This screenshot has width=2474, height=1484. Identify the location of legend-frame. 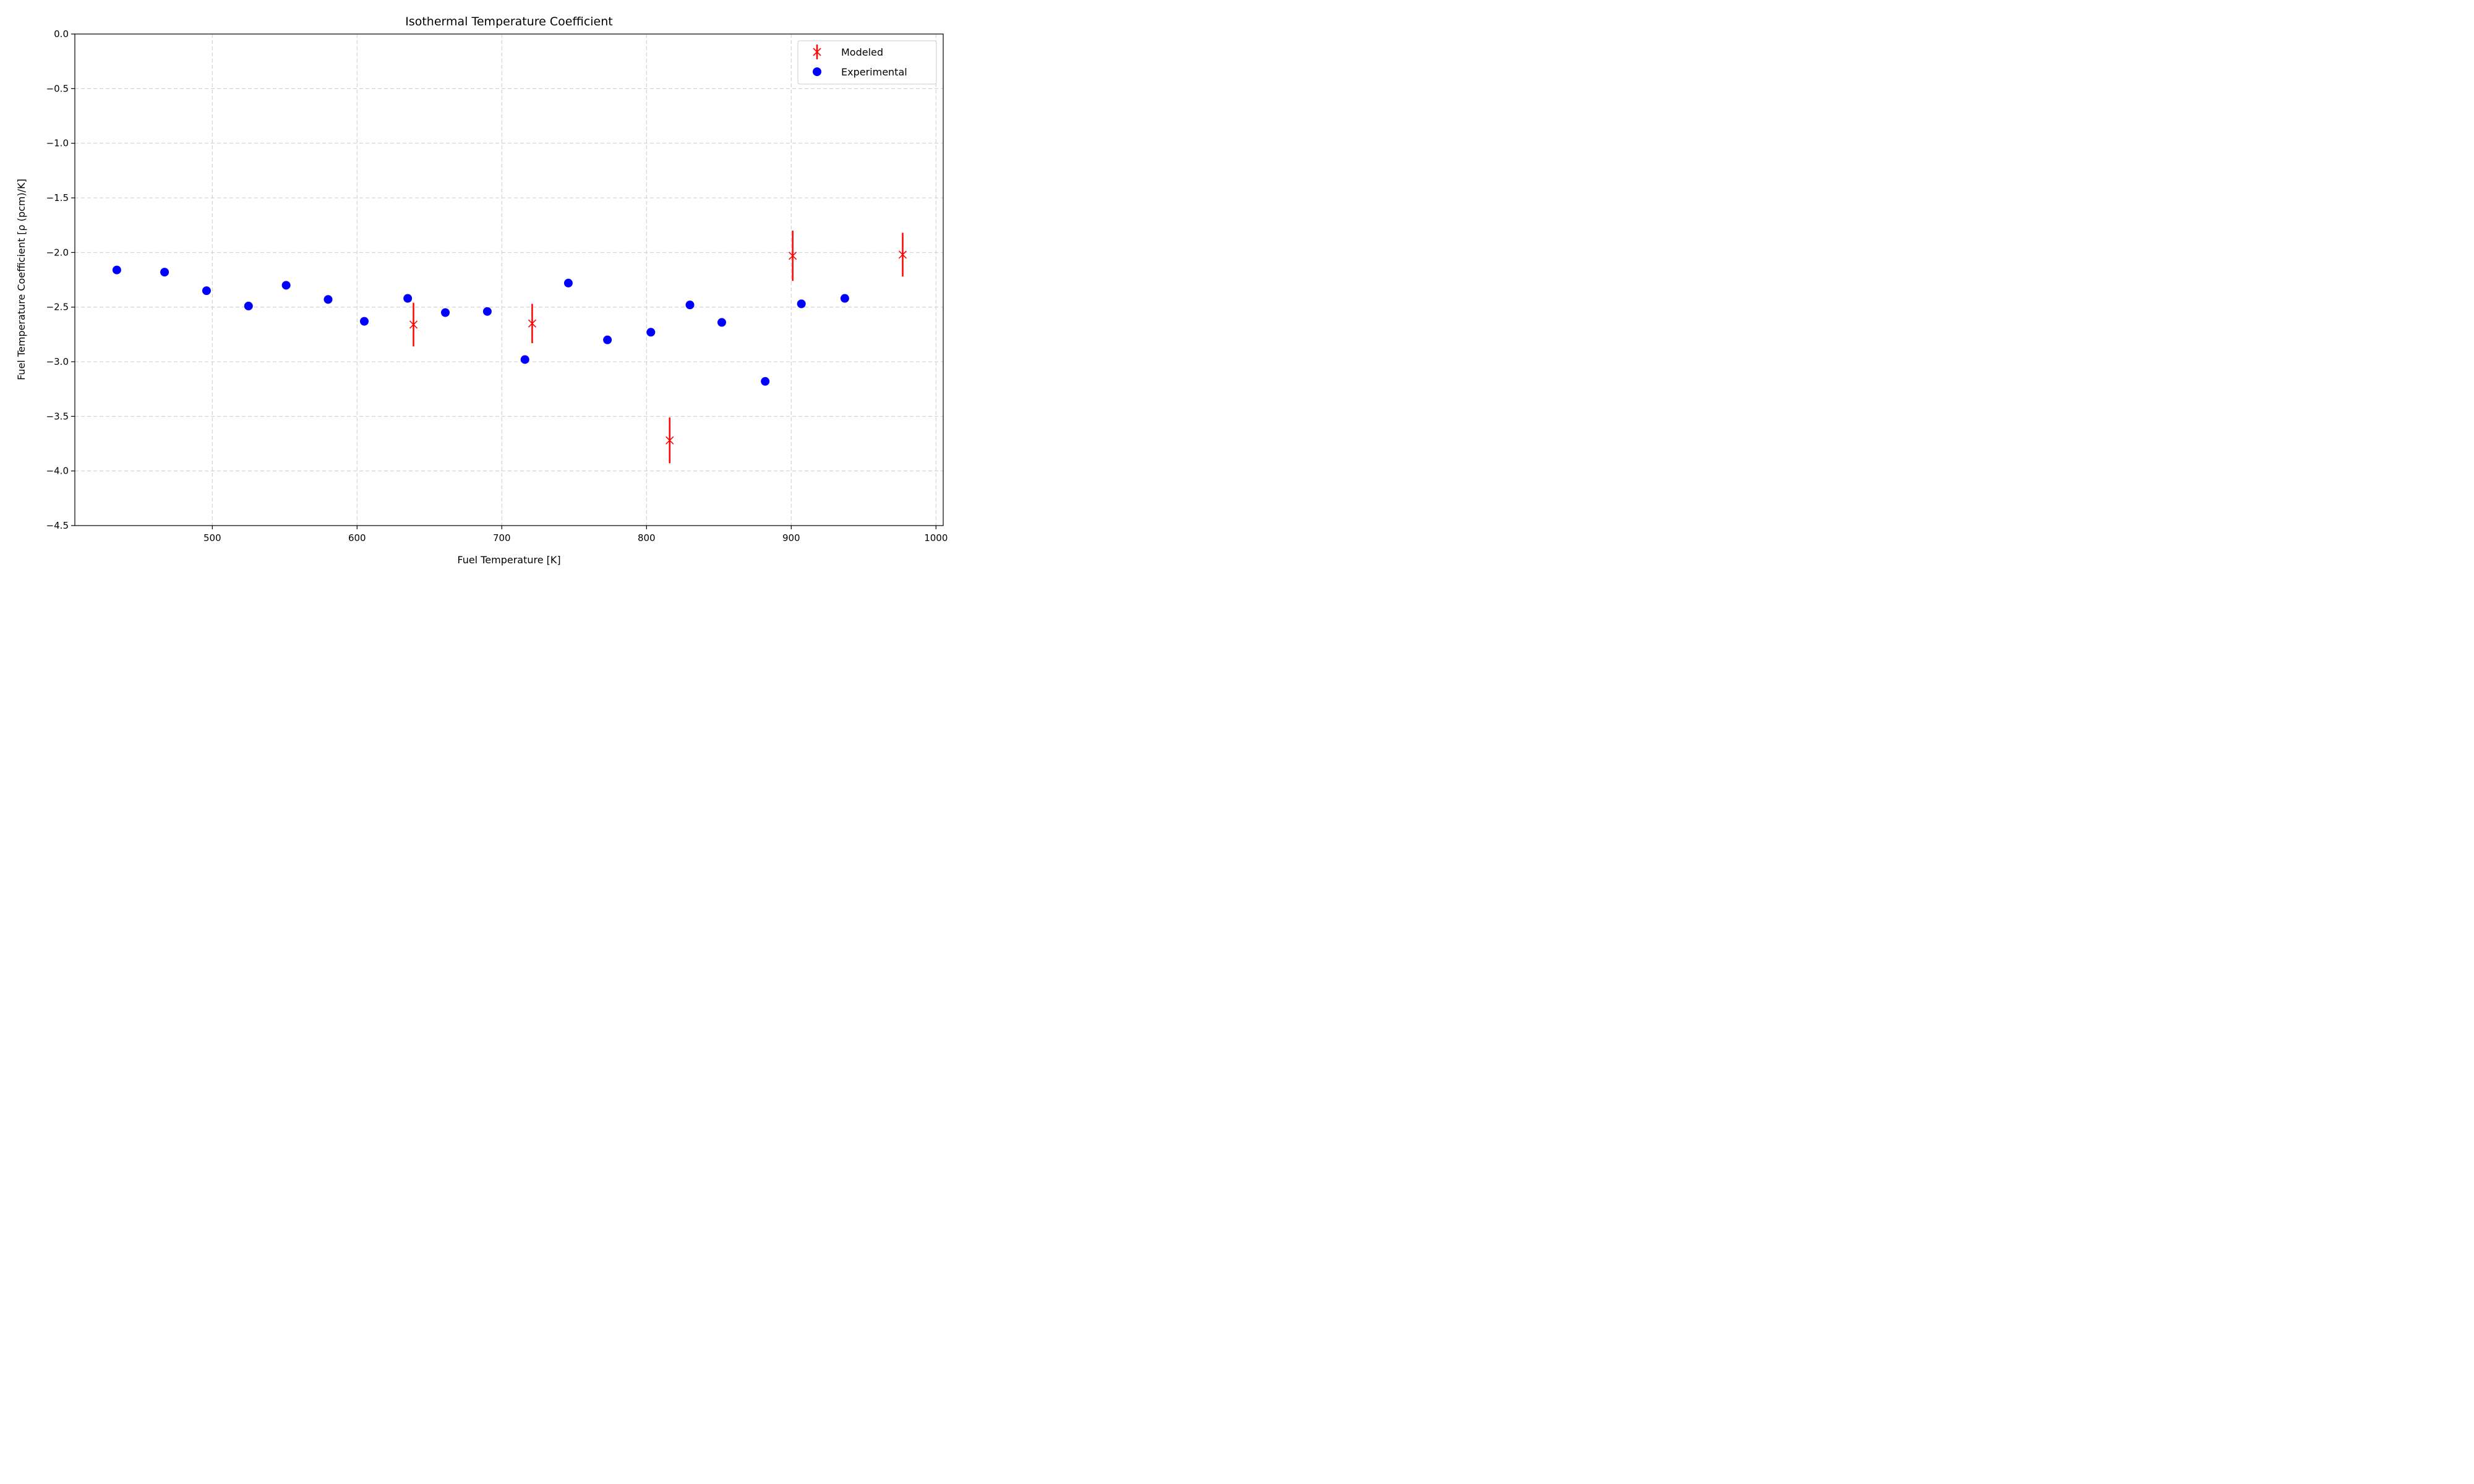
(867, 62).